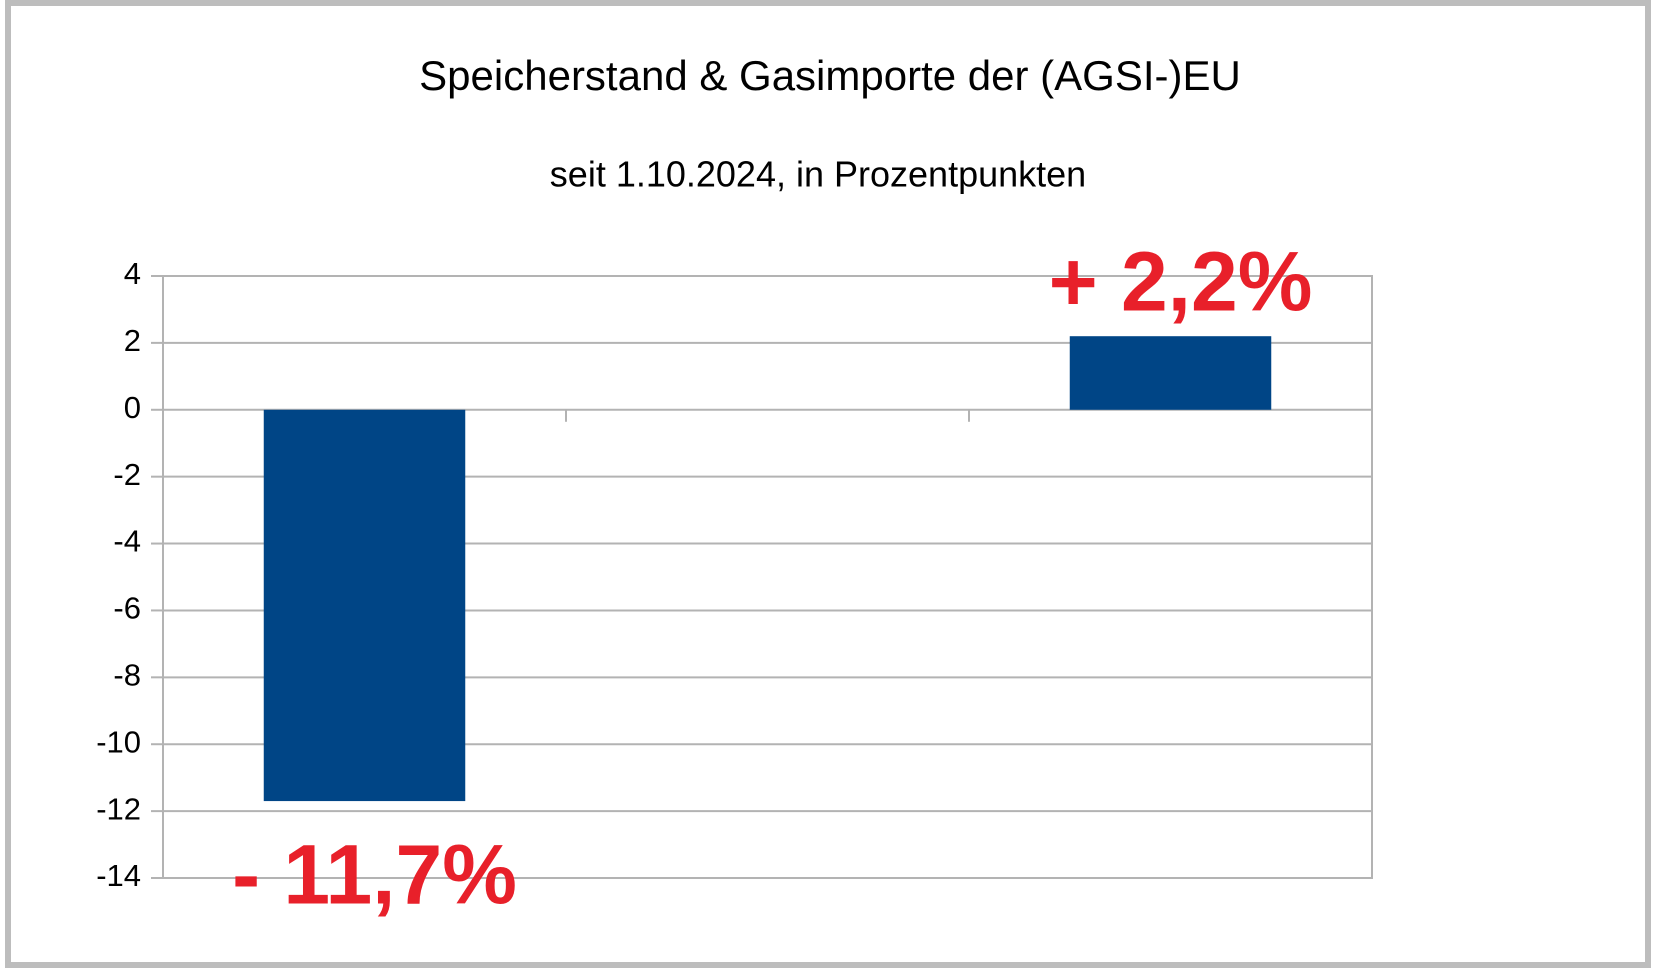  Describe the element at coordinates (1181, 281) in the screenshot. I see `data-label: + 2,2%` at that location.